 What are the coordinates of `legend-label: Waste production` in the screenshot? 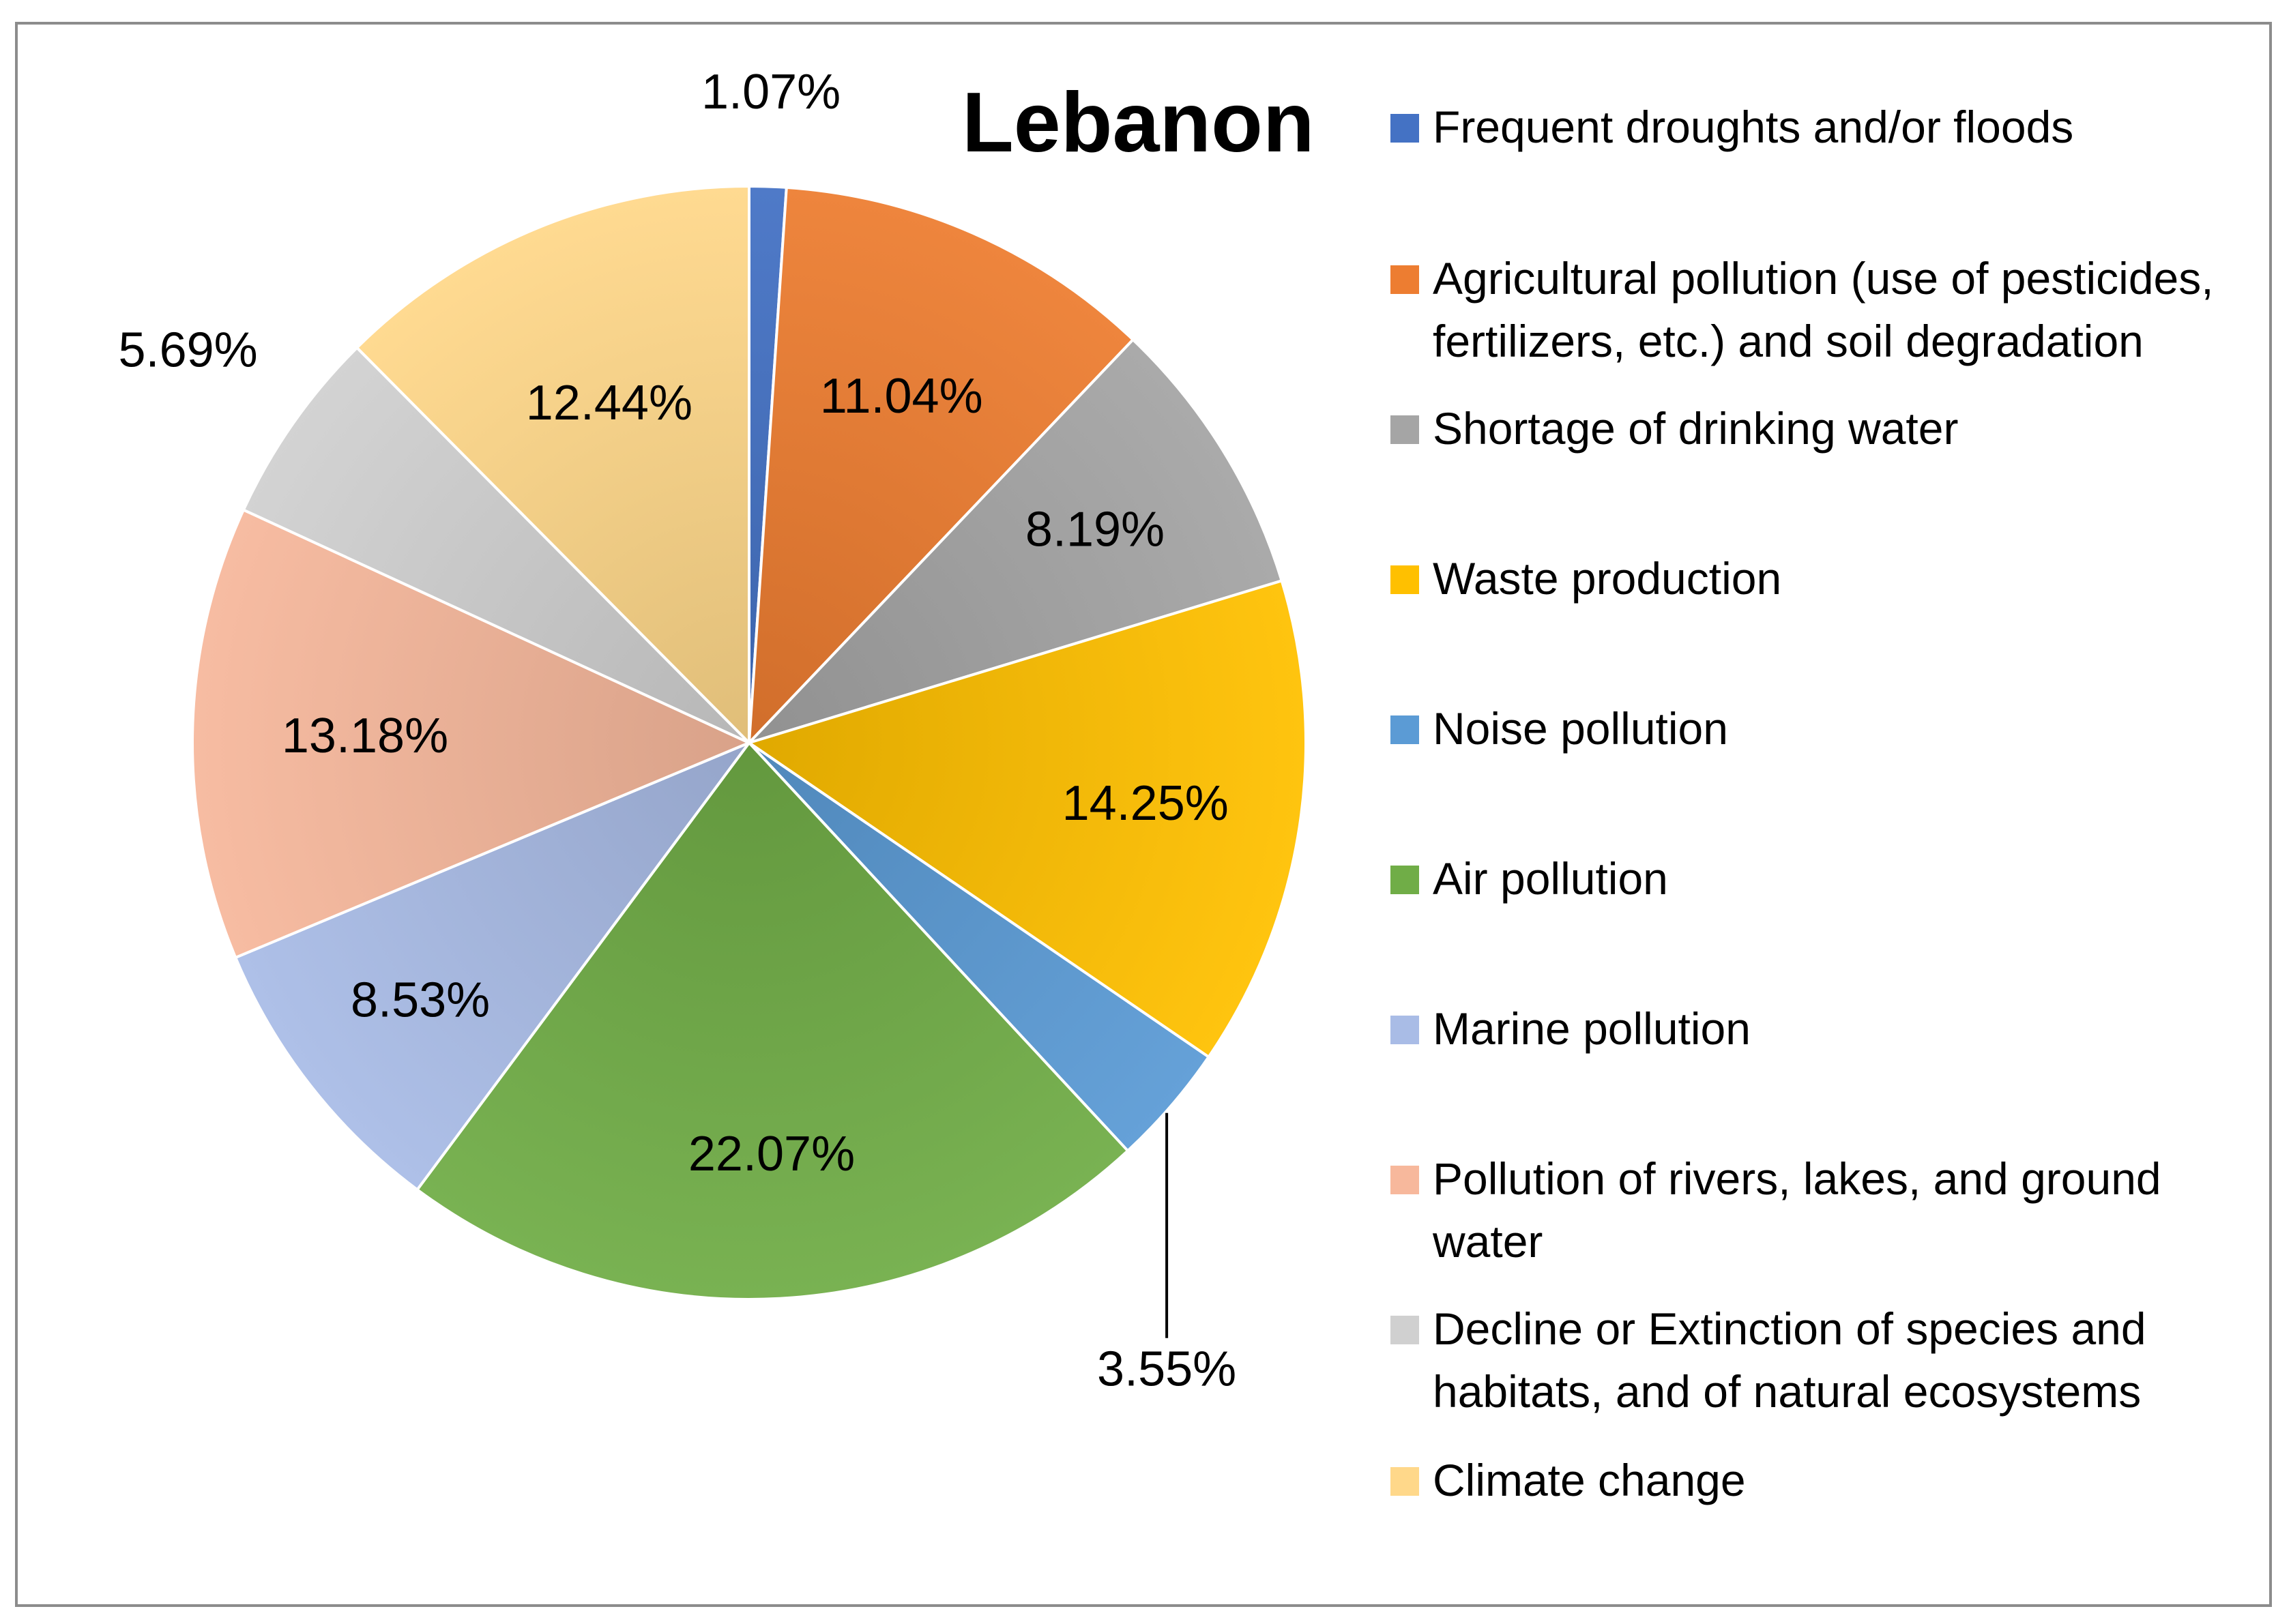 It's located at (1607, 578).